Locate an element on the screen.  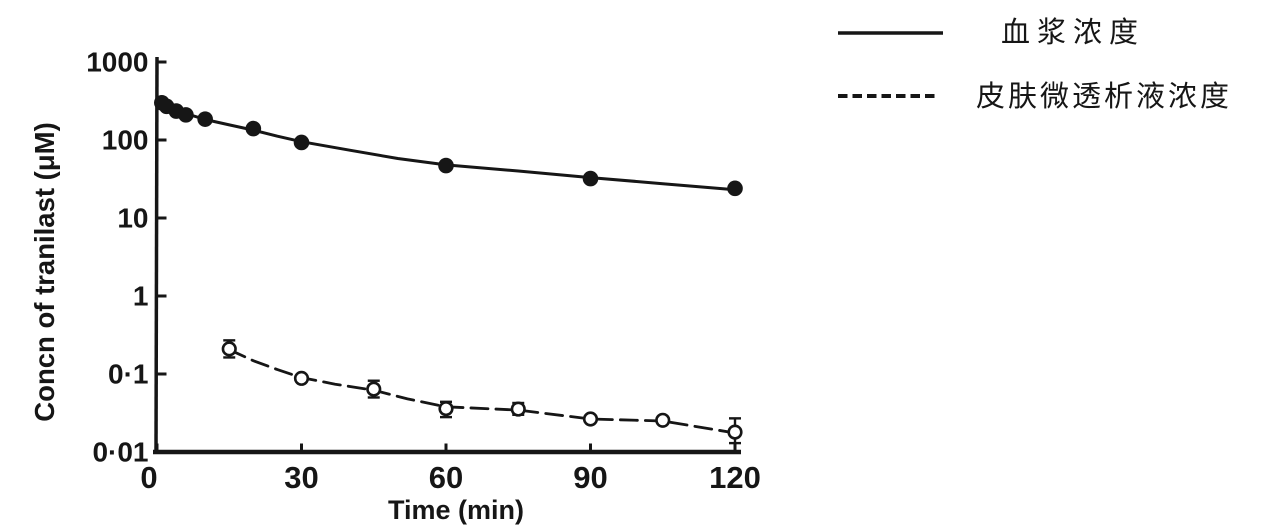
x-axis-title: Time (min) is located at coordinates (456, 510).